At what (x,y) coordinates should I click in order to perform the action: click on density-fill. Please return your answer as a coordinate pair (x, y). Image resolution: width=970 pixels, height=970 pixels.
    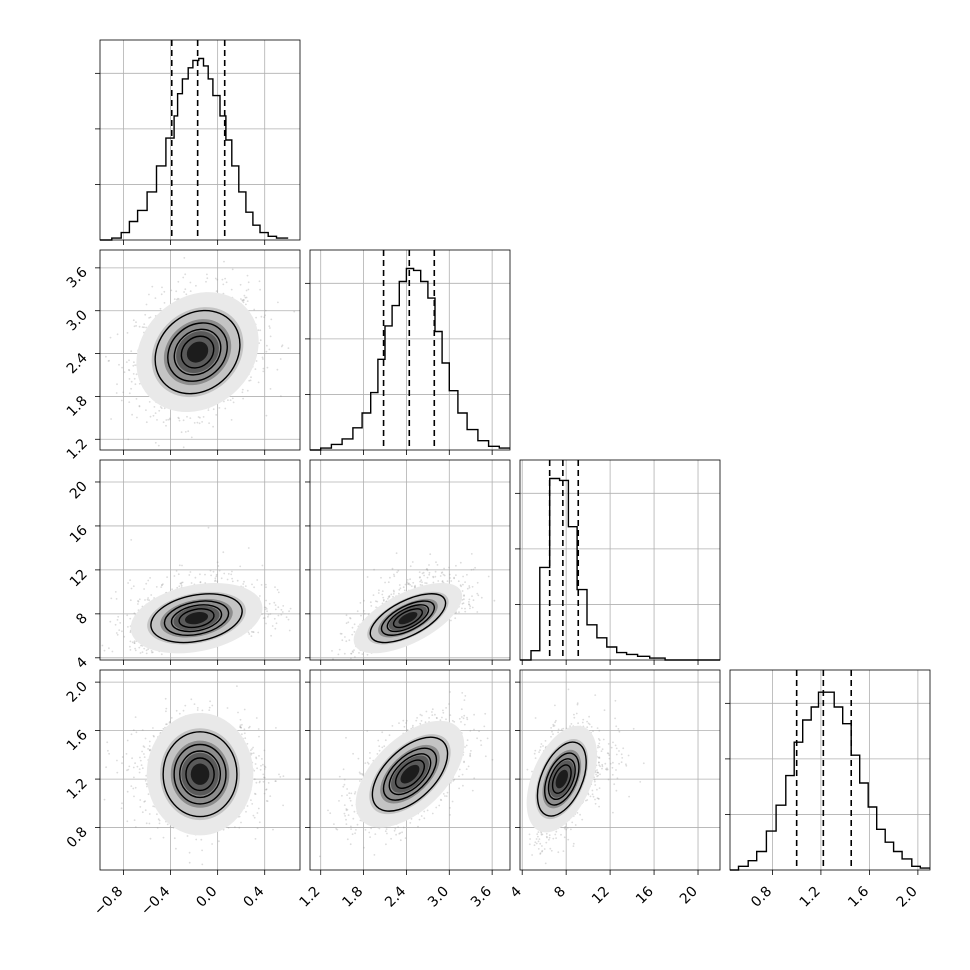
    Looking at the image, I should click on (196, 618).